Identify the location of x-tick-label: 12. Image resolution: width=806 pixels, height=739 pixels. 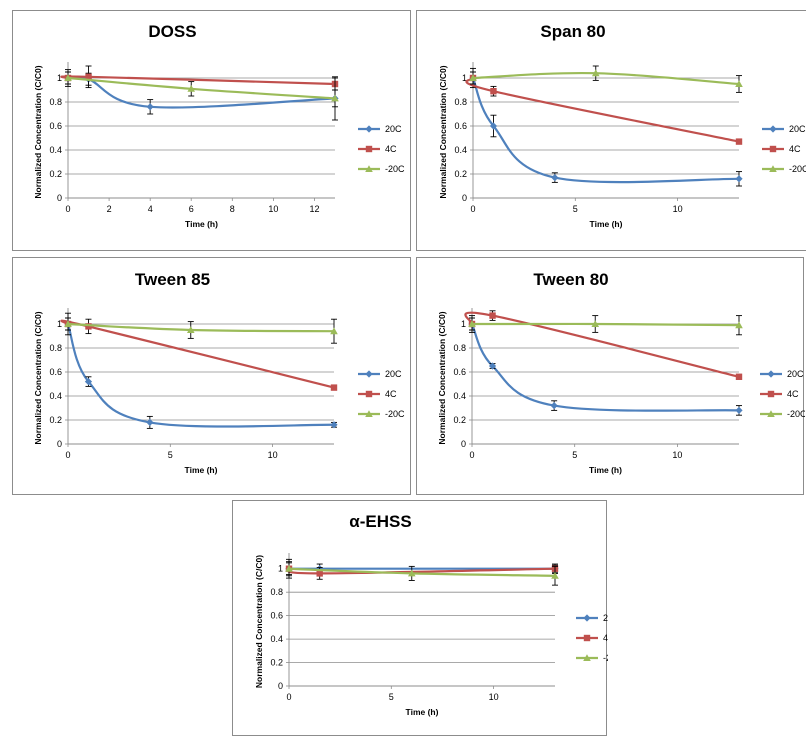
(314, 209).